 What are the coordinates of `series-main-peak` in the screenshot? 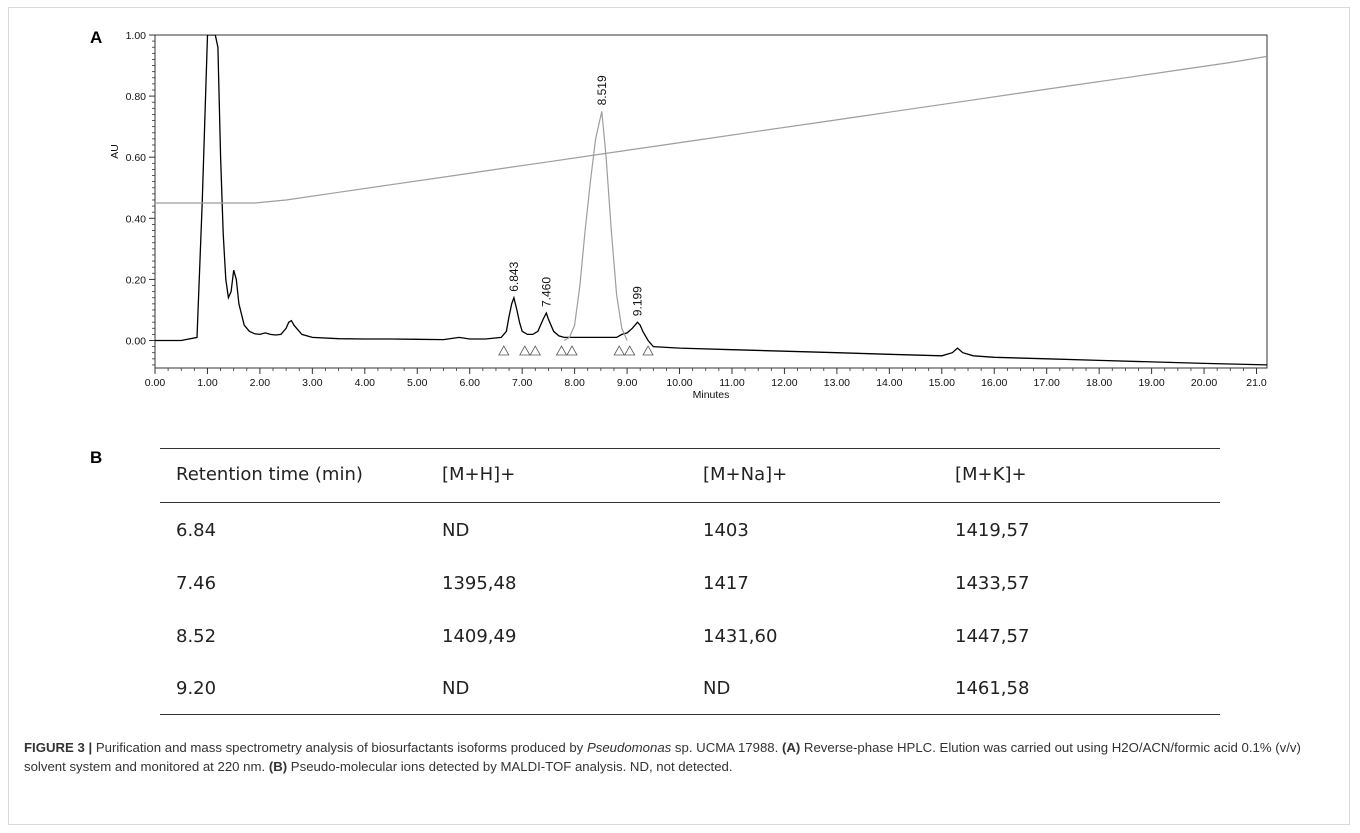 It's located at (595, 226).